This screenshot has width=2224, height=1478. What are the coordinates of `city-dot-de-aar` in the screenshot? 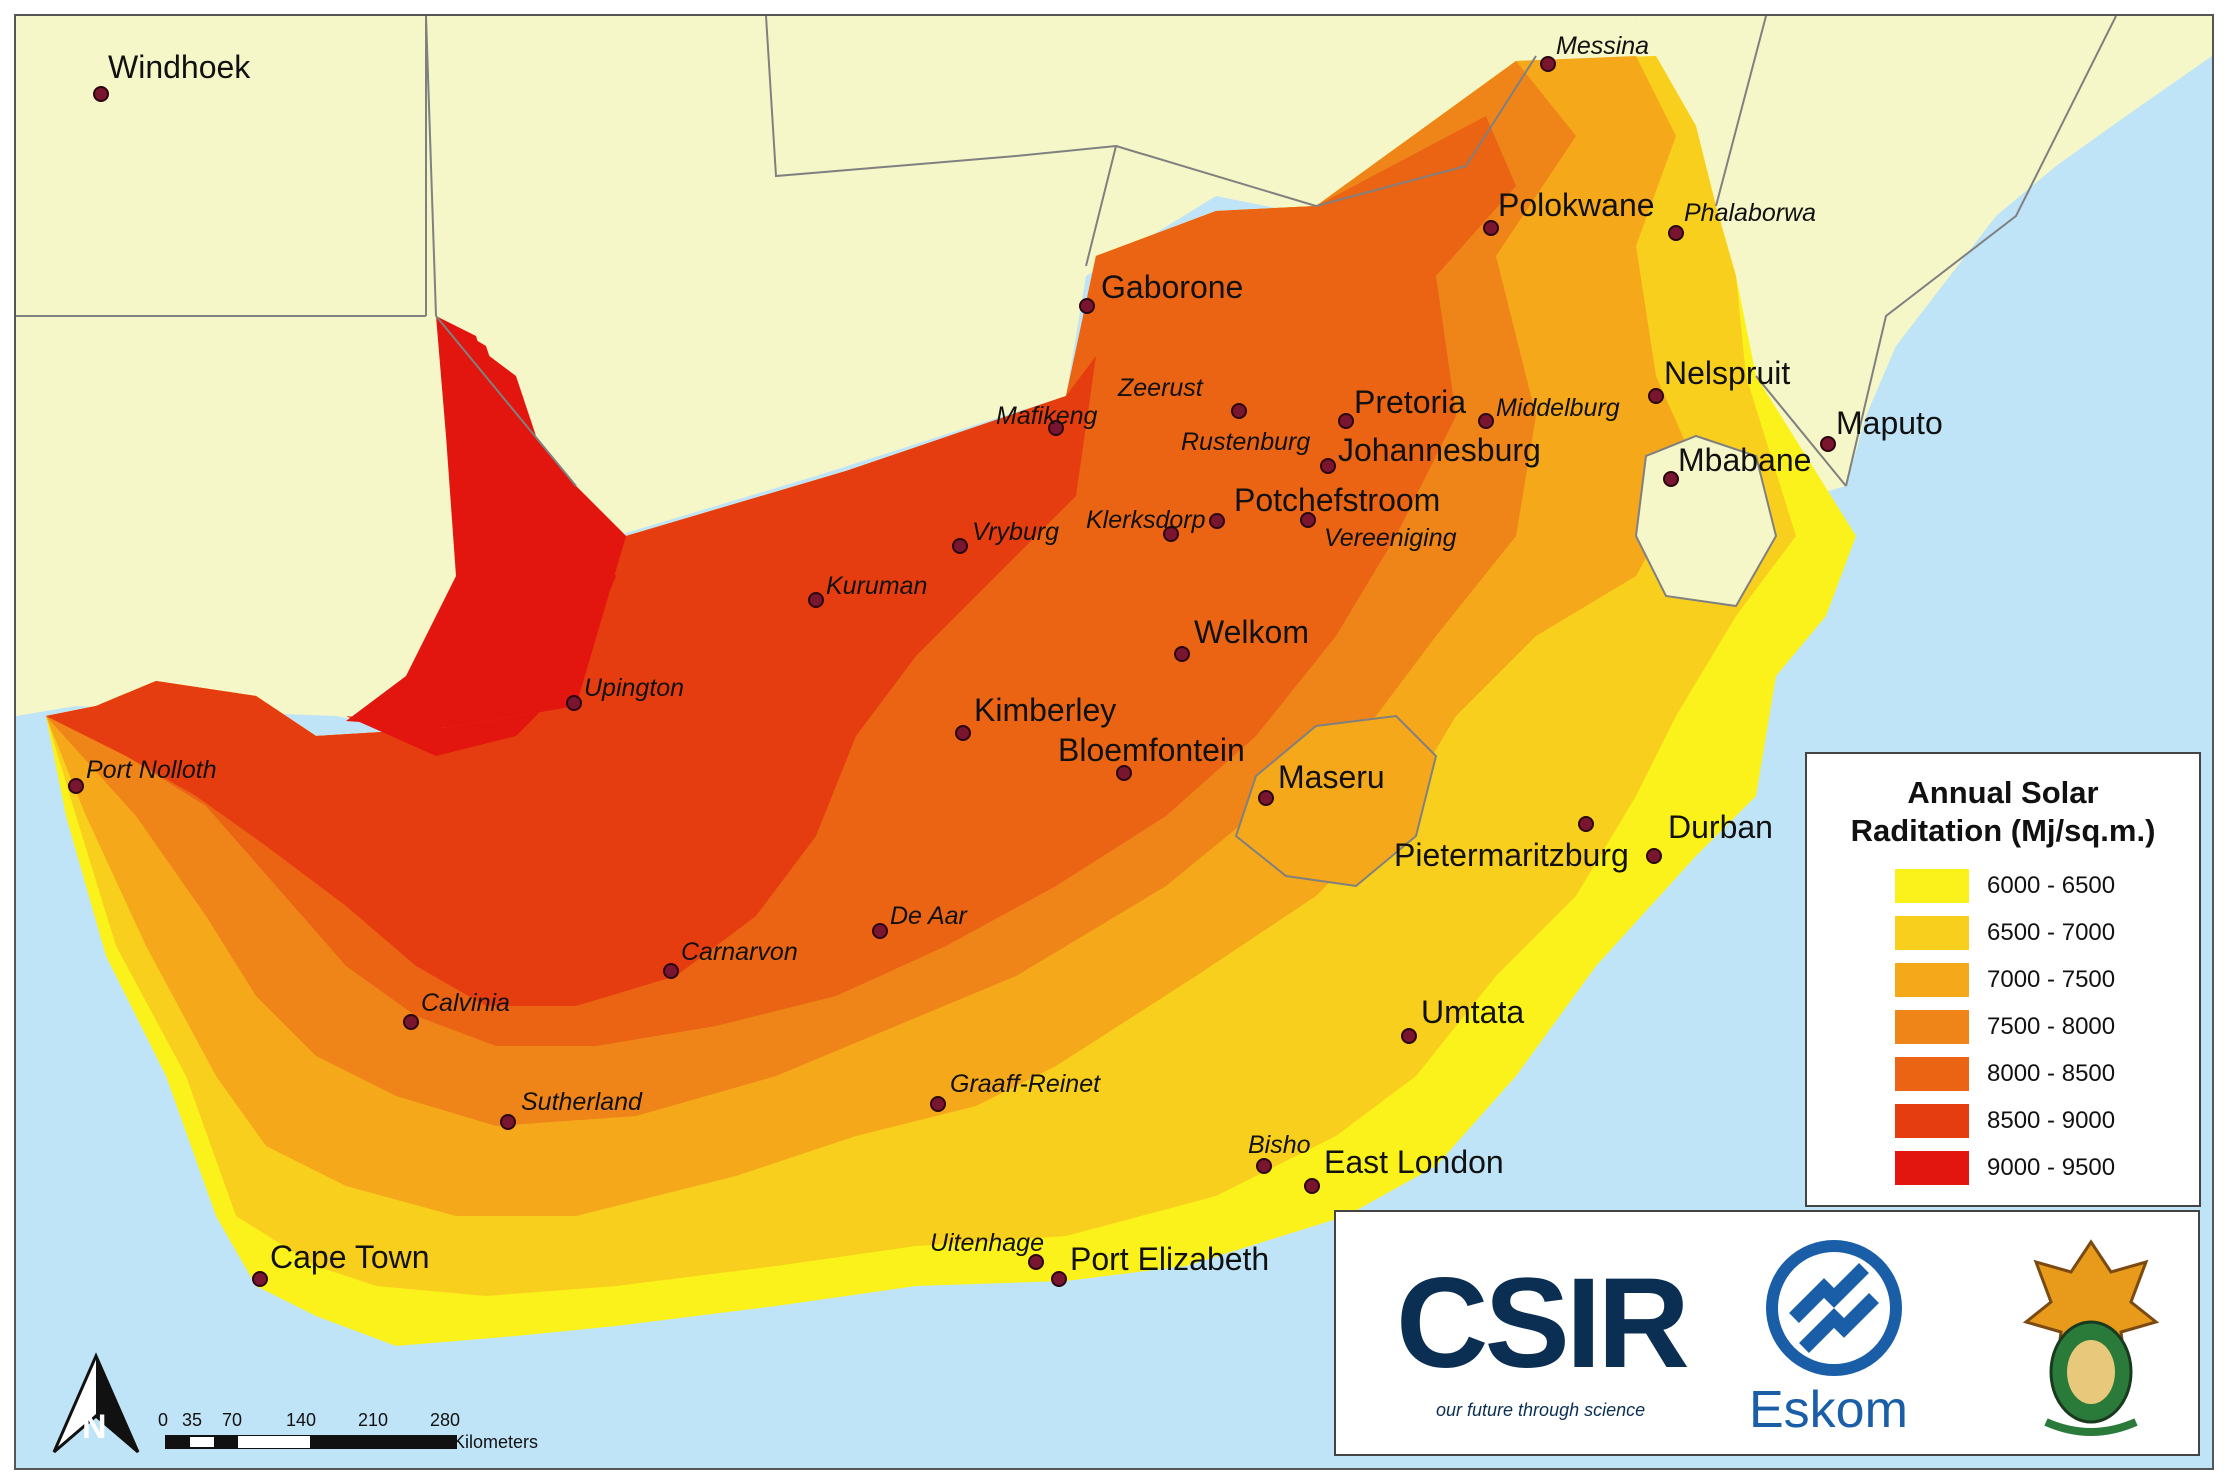 It's located at (880, 931).